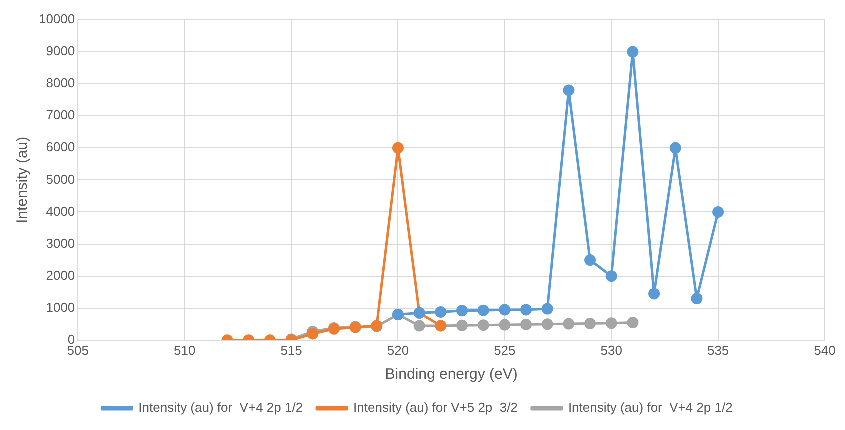 Image resolution: width=845 pixels, height=430 pixels. What do you see at coordinates (825, 350) in the screenshot?
I see `x-tick-label: 540` at bounding box center [825, 350].